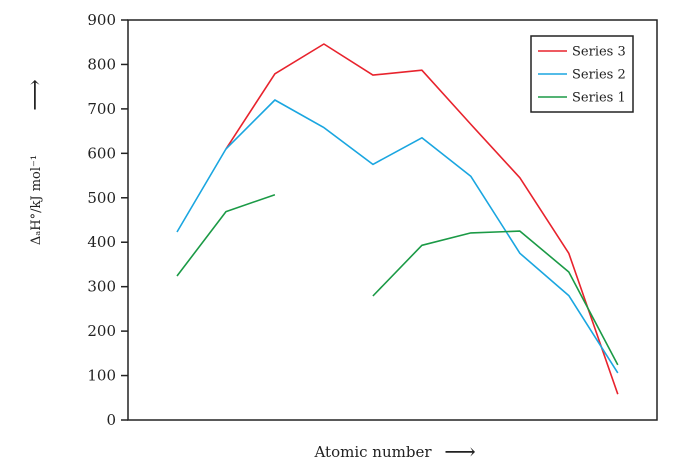  Describe the element at coordinates (460, 452) in the screenshot. I see `x-axis-arrow: ⟶` at that location.